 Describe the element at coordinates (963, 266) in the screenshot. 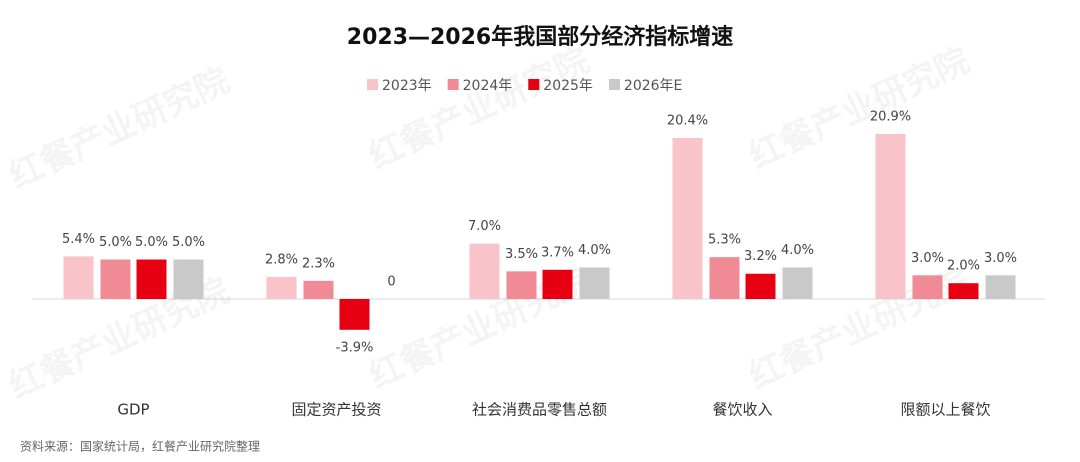

I see `data-label: 2.0%` at that location.